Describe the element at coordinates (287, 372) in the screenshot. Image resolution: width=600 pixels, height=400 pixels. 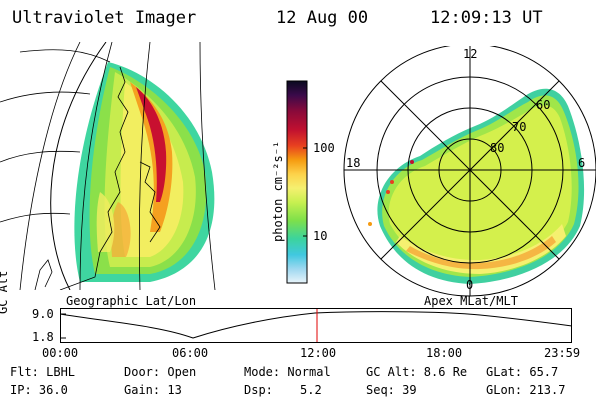
I see `info-mode: Mode: Normal` at that location.